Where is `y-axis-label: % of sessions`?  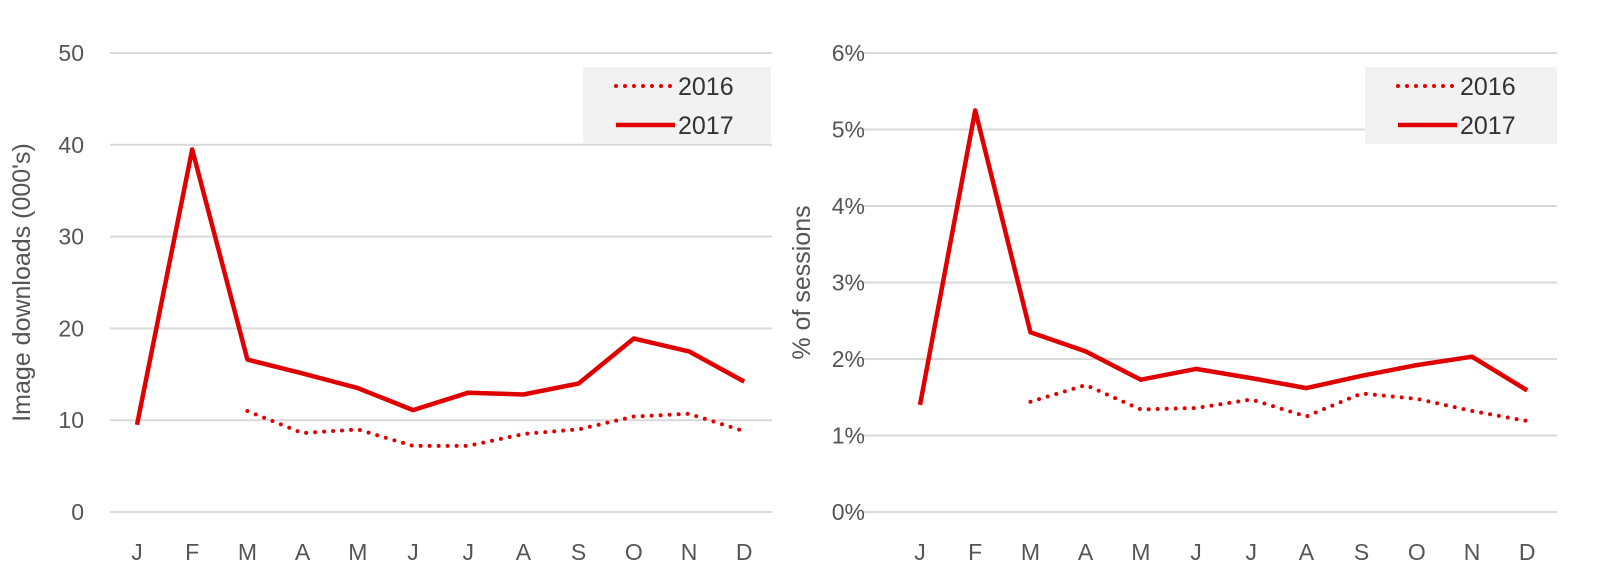 y-axis-label: % of sessions is located at coordinates (803, 282).